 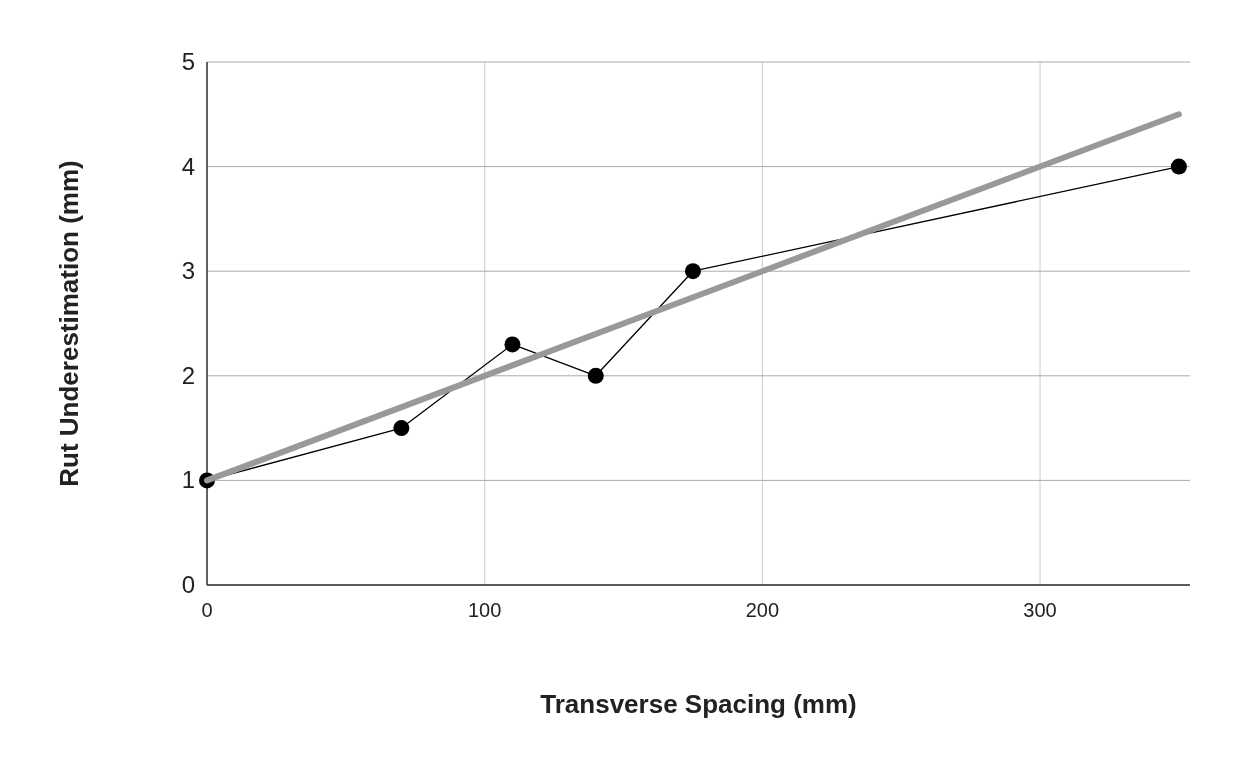 What do you see at coordinates (1040, 610) in the screenshot?
I see `x-tick-label: 300` at bounding box center [1040, 610].